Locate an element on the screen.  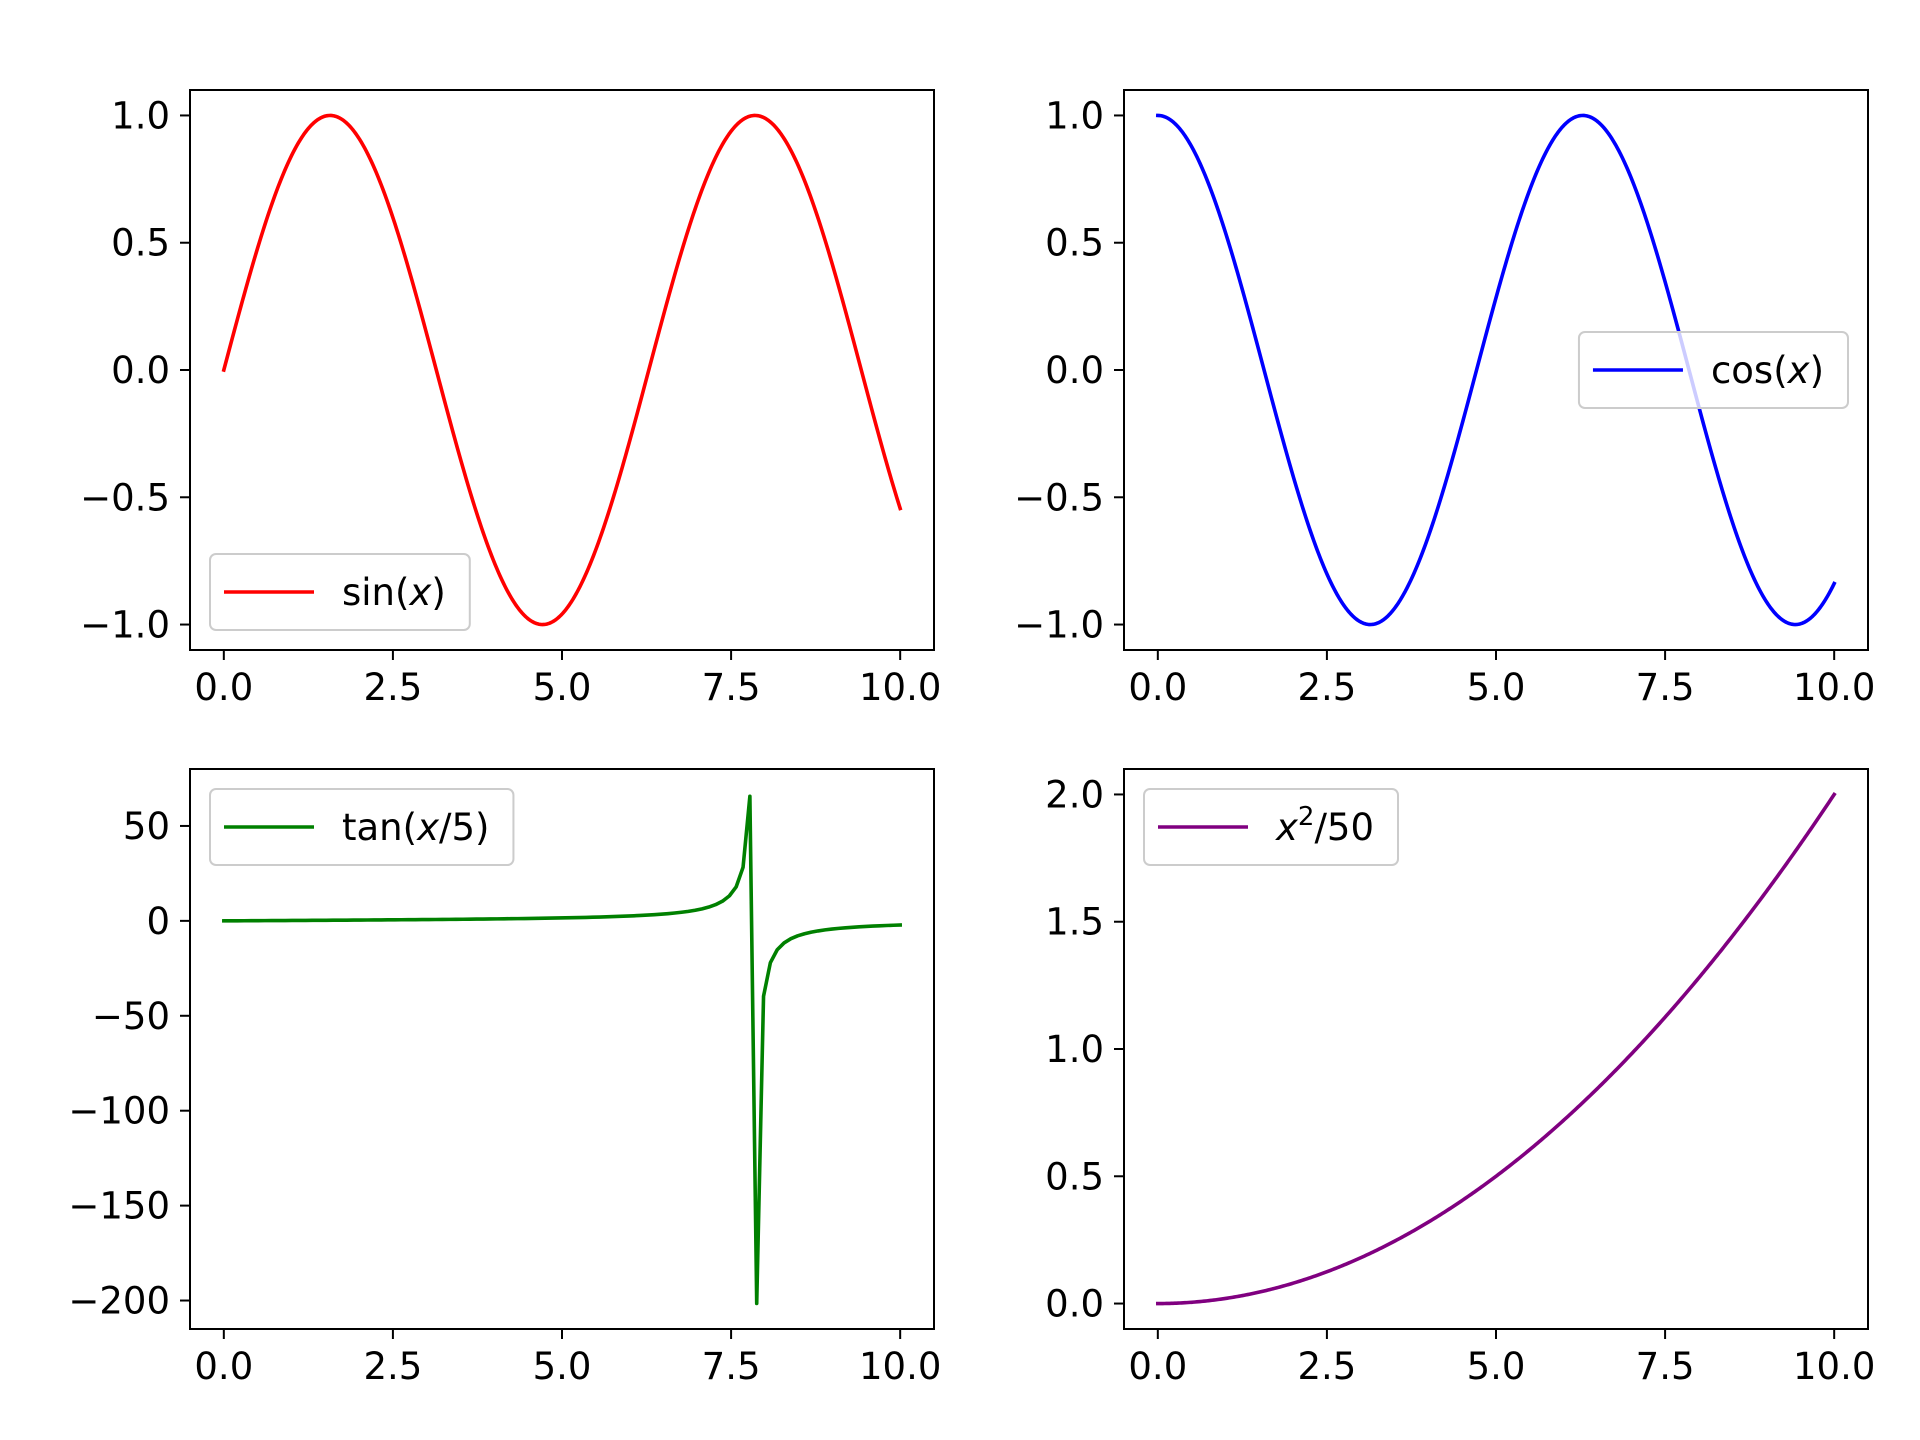
legend: cos(x) is located at coordinates (1713, 370).